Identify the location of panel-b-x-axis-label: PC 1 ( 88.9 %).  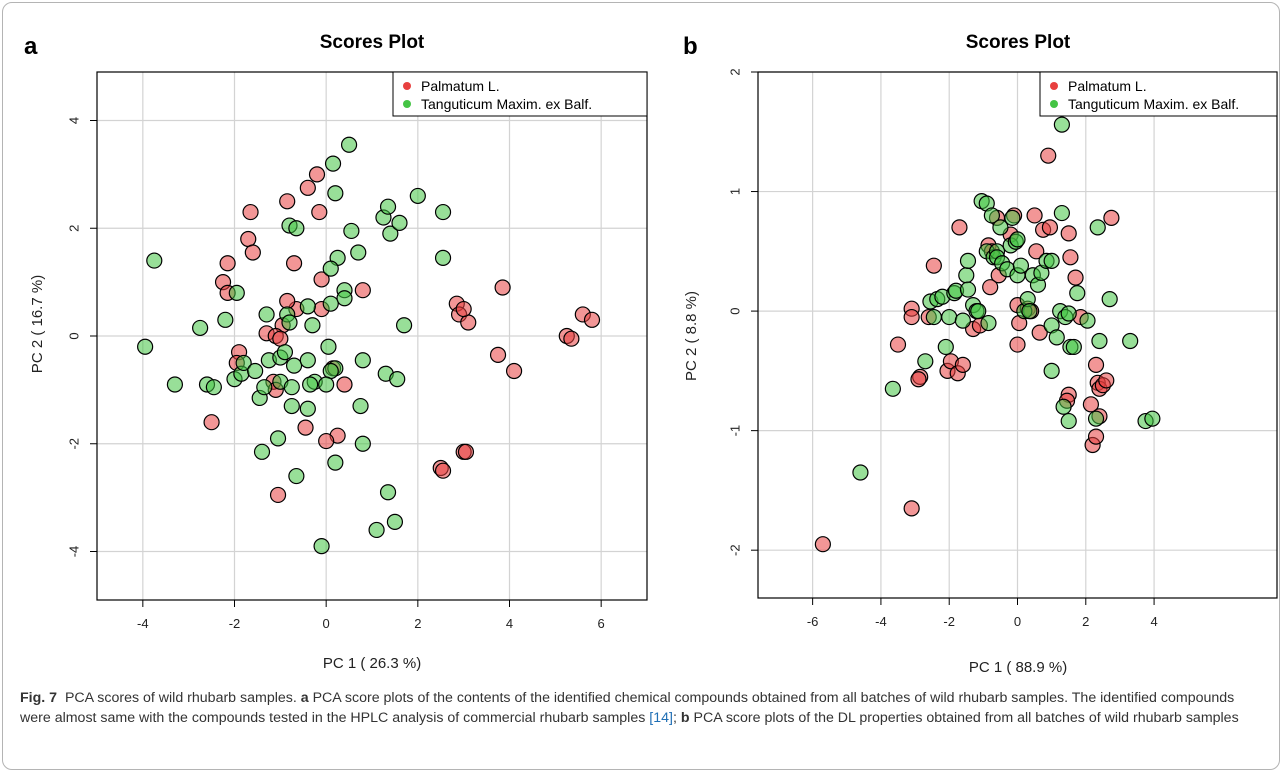
(1018, 667).